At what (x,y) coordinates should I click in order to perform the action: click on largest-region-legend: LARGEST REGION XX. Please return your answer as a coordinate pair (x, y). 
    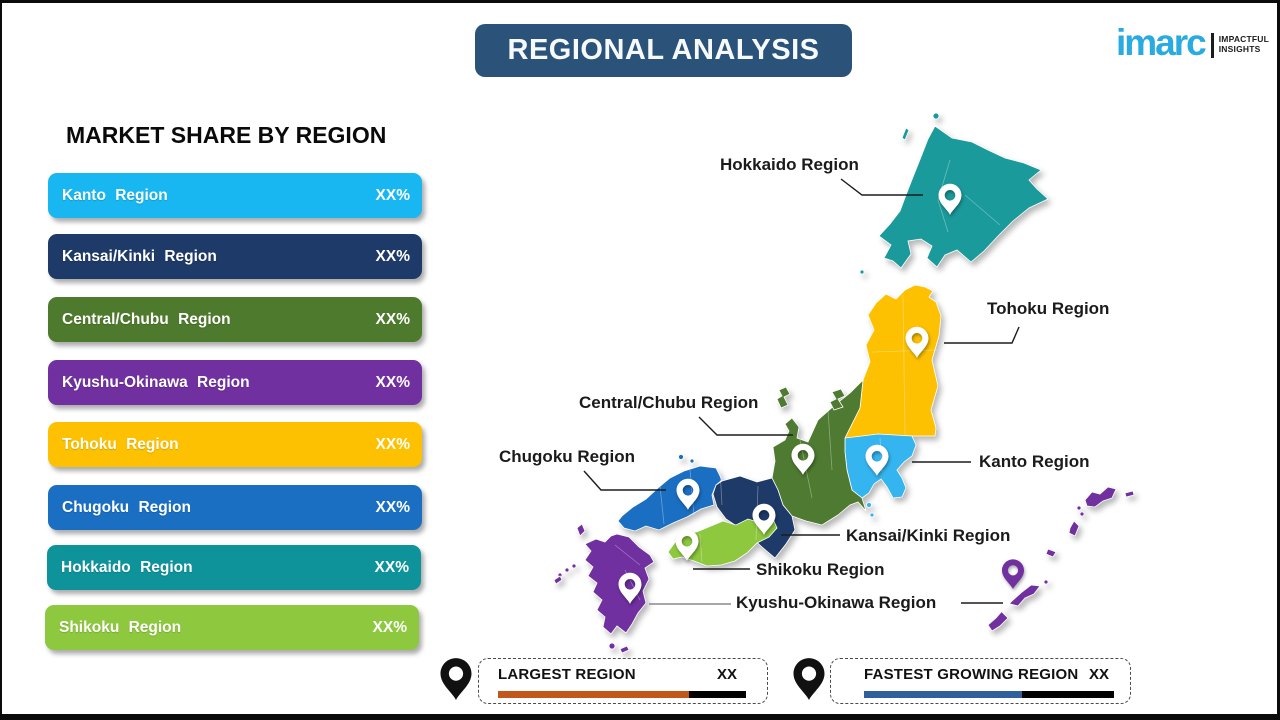
    Looking at the image, I should click on (623, 681).